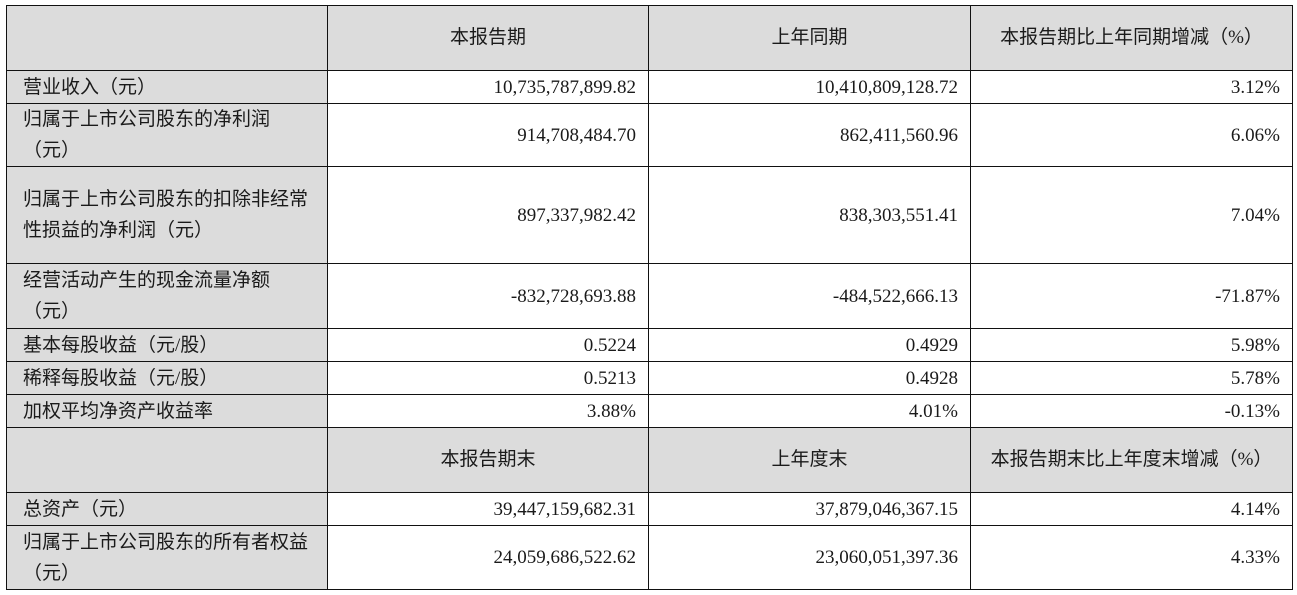  I want to click on table-row: 基本每股收益（元/股） 0.5224 0.4929 5.98%, so click(649, 345).